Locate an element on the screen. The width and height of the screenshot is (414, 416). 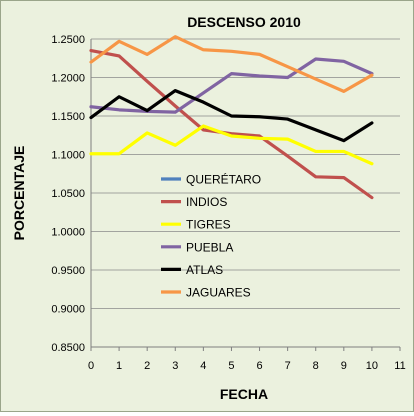
x-tick-label: 3 is located at coordinates (175, 366).